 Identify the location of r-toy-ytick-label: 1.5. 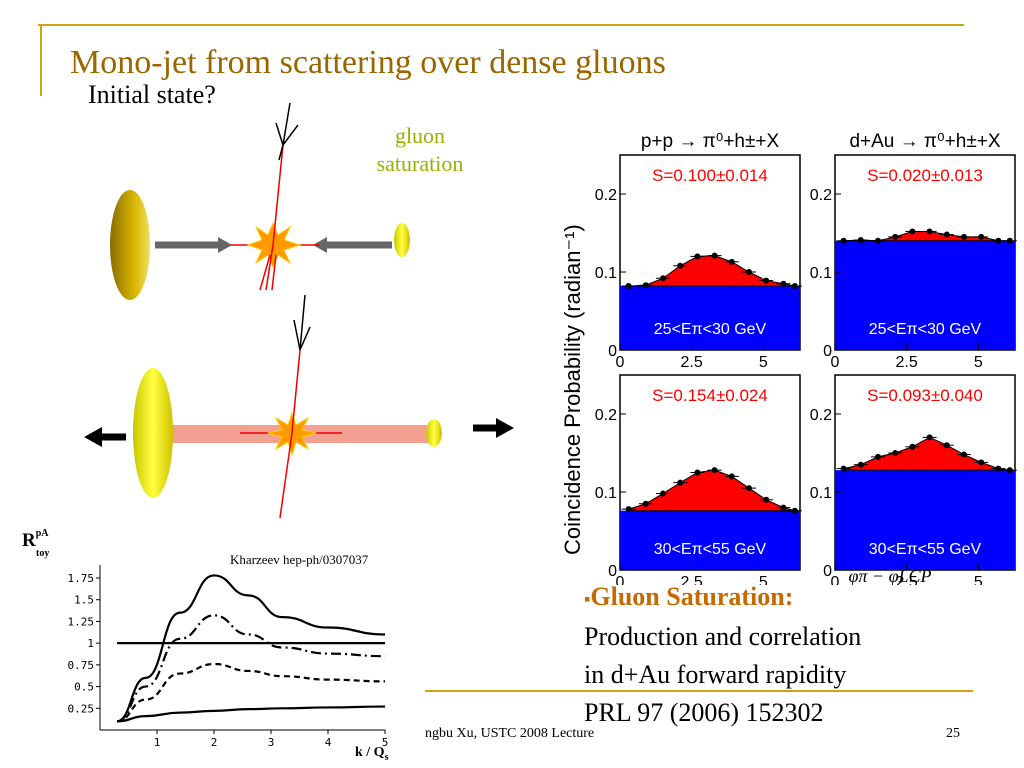
(84, 600).